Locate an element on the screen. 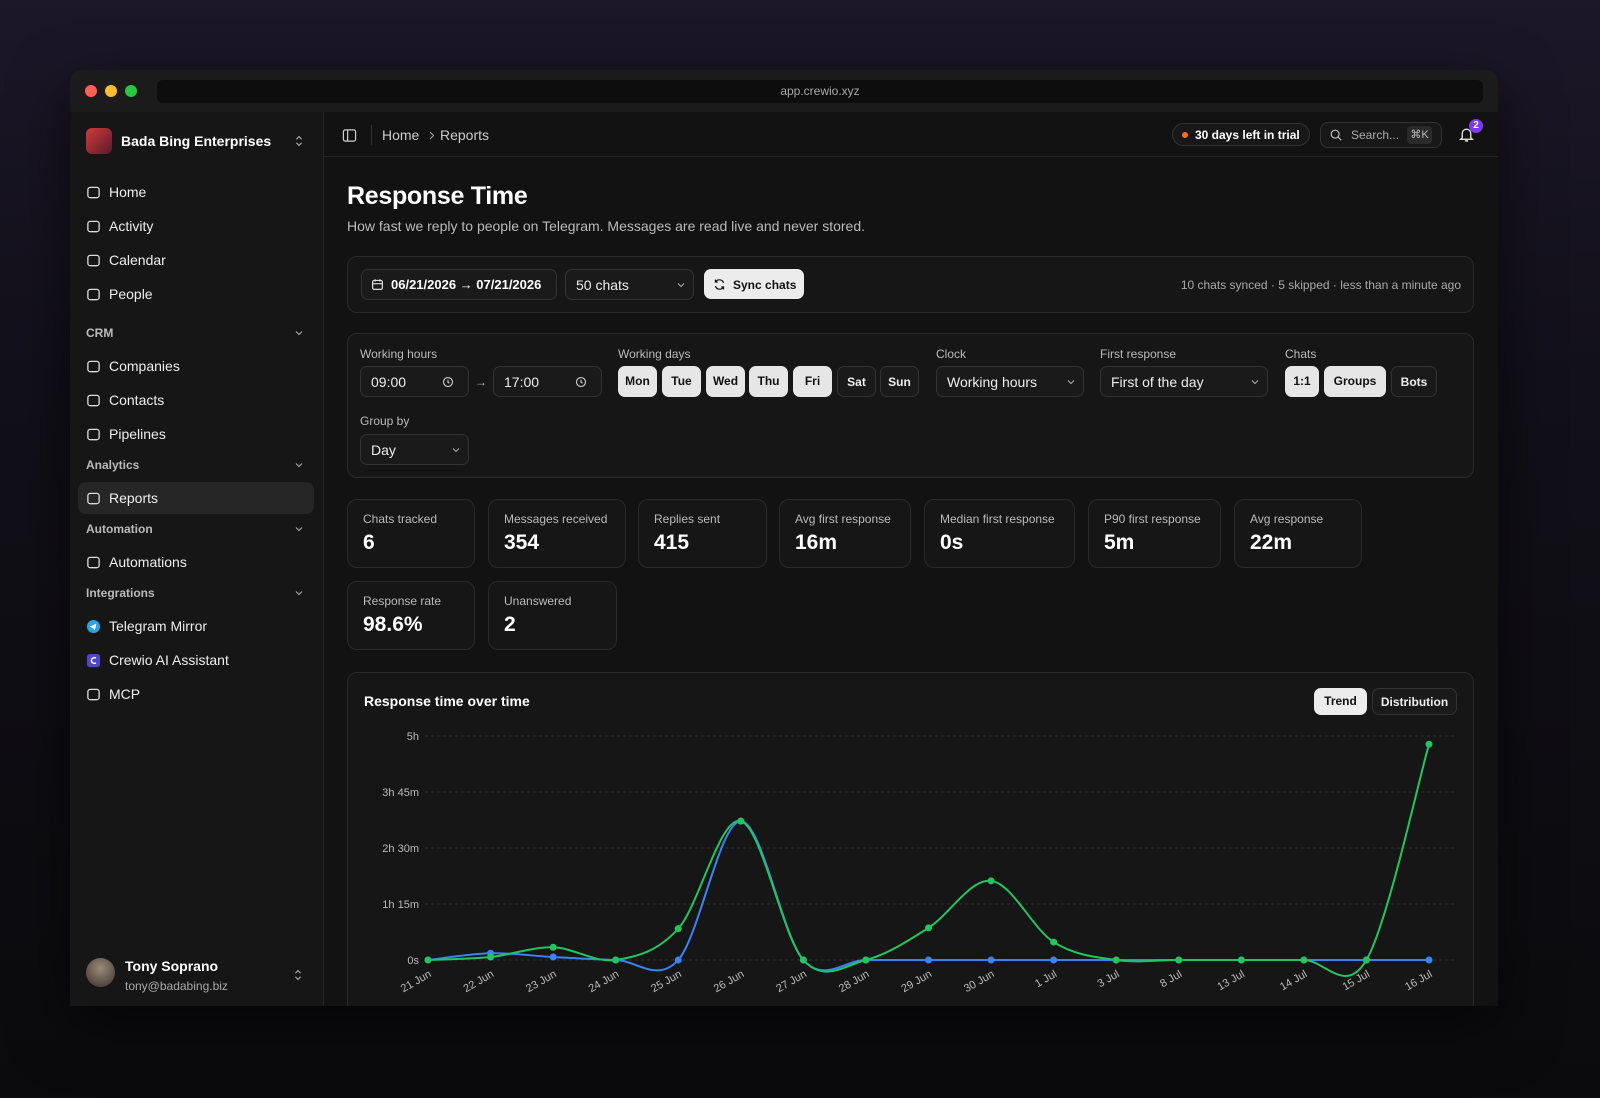  nav-item: Crewio AI Assistant is located at coordinates (169, 660).